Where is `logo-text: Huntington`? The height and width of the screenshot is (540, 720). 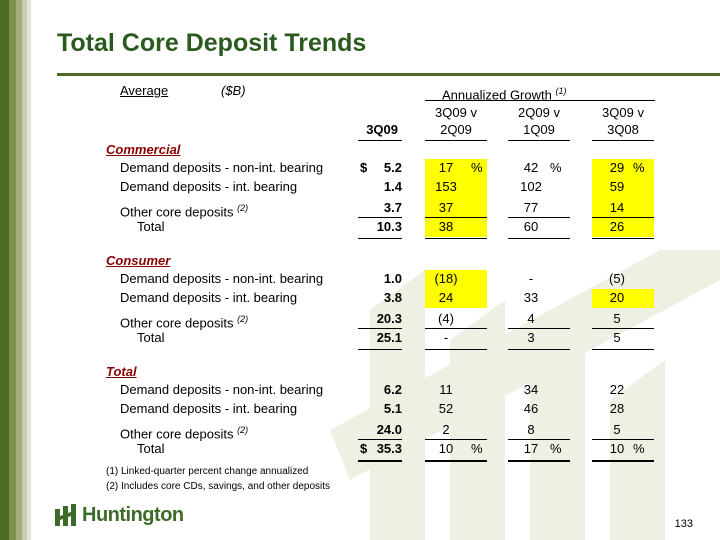 logo-text: Huntington is located at coordinates (133, 514).